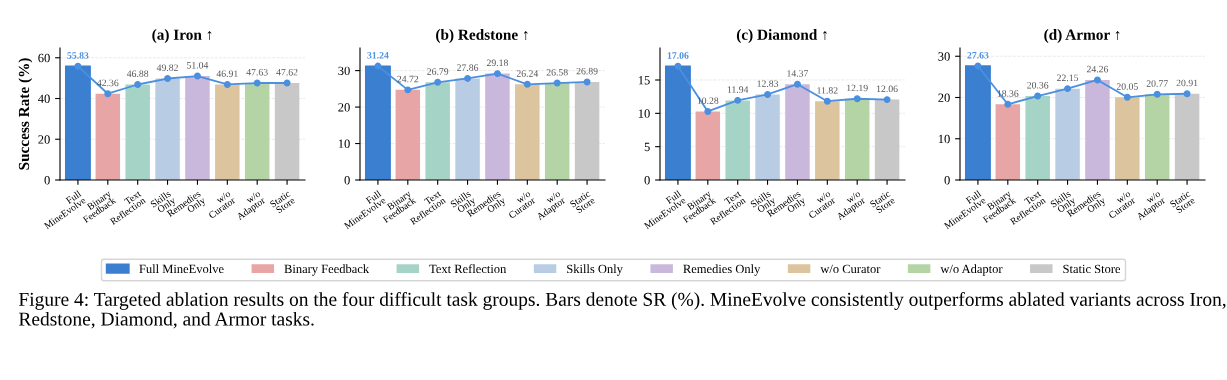 Image resolution: width=1227 pixels, height=380 pixels. I want to click on data-label: 11.82, so click(827, 90).